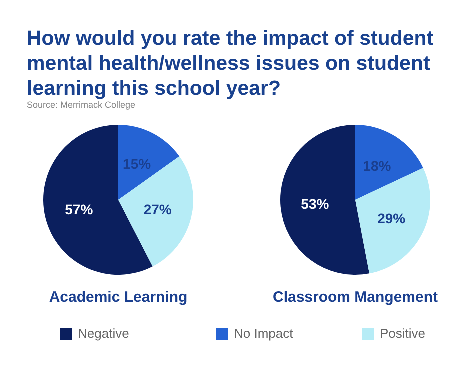 The image size is (474, 374). I want to click on data-label: 27%, so click(158, 210).